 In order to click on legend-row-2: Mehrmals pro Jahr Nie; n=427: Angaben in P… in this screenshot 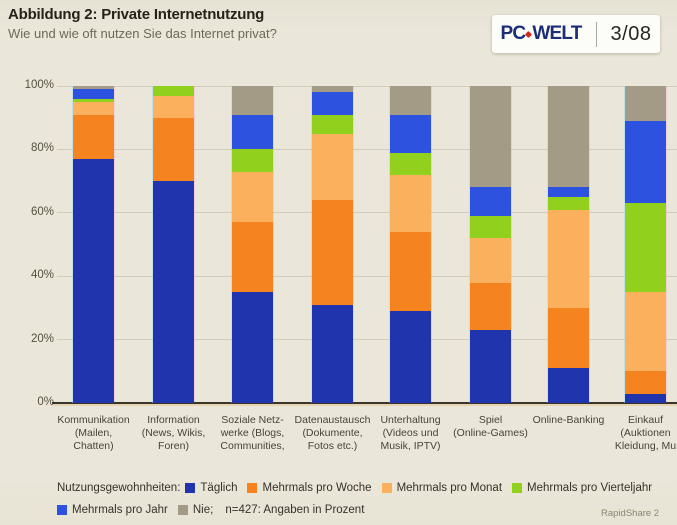, I will do `click(210, 510)`.